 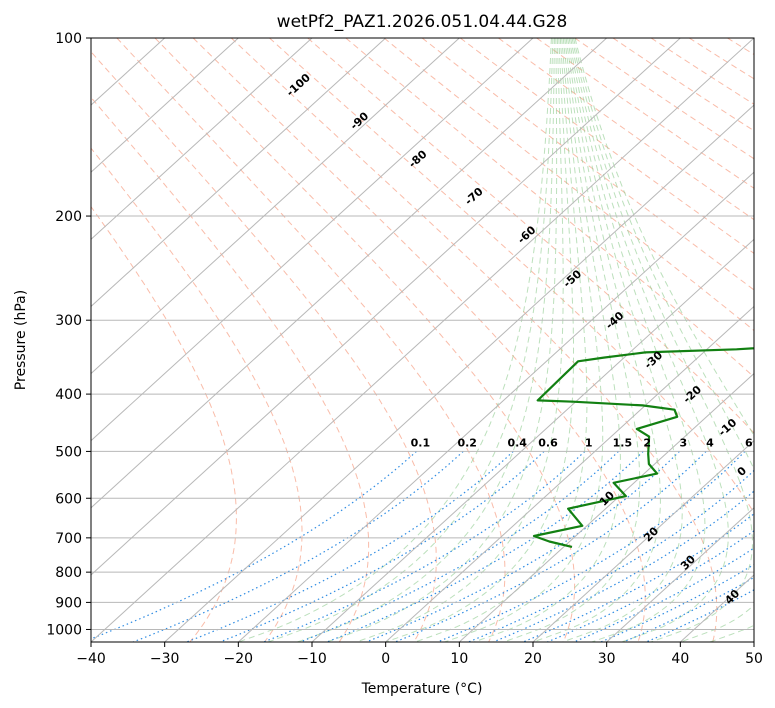 What do you see at coordinates (680, 659) in the screenshot?
I see `x-tick-label: 40` at bounding box center [680, 659].